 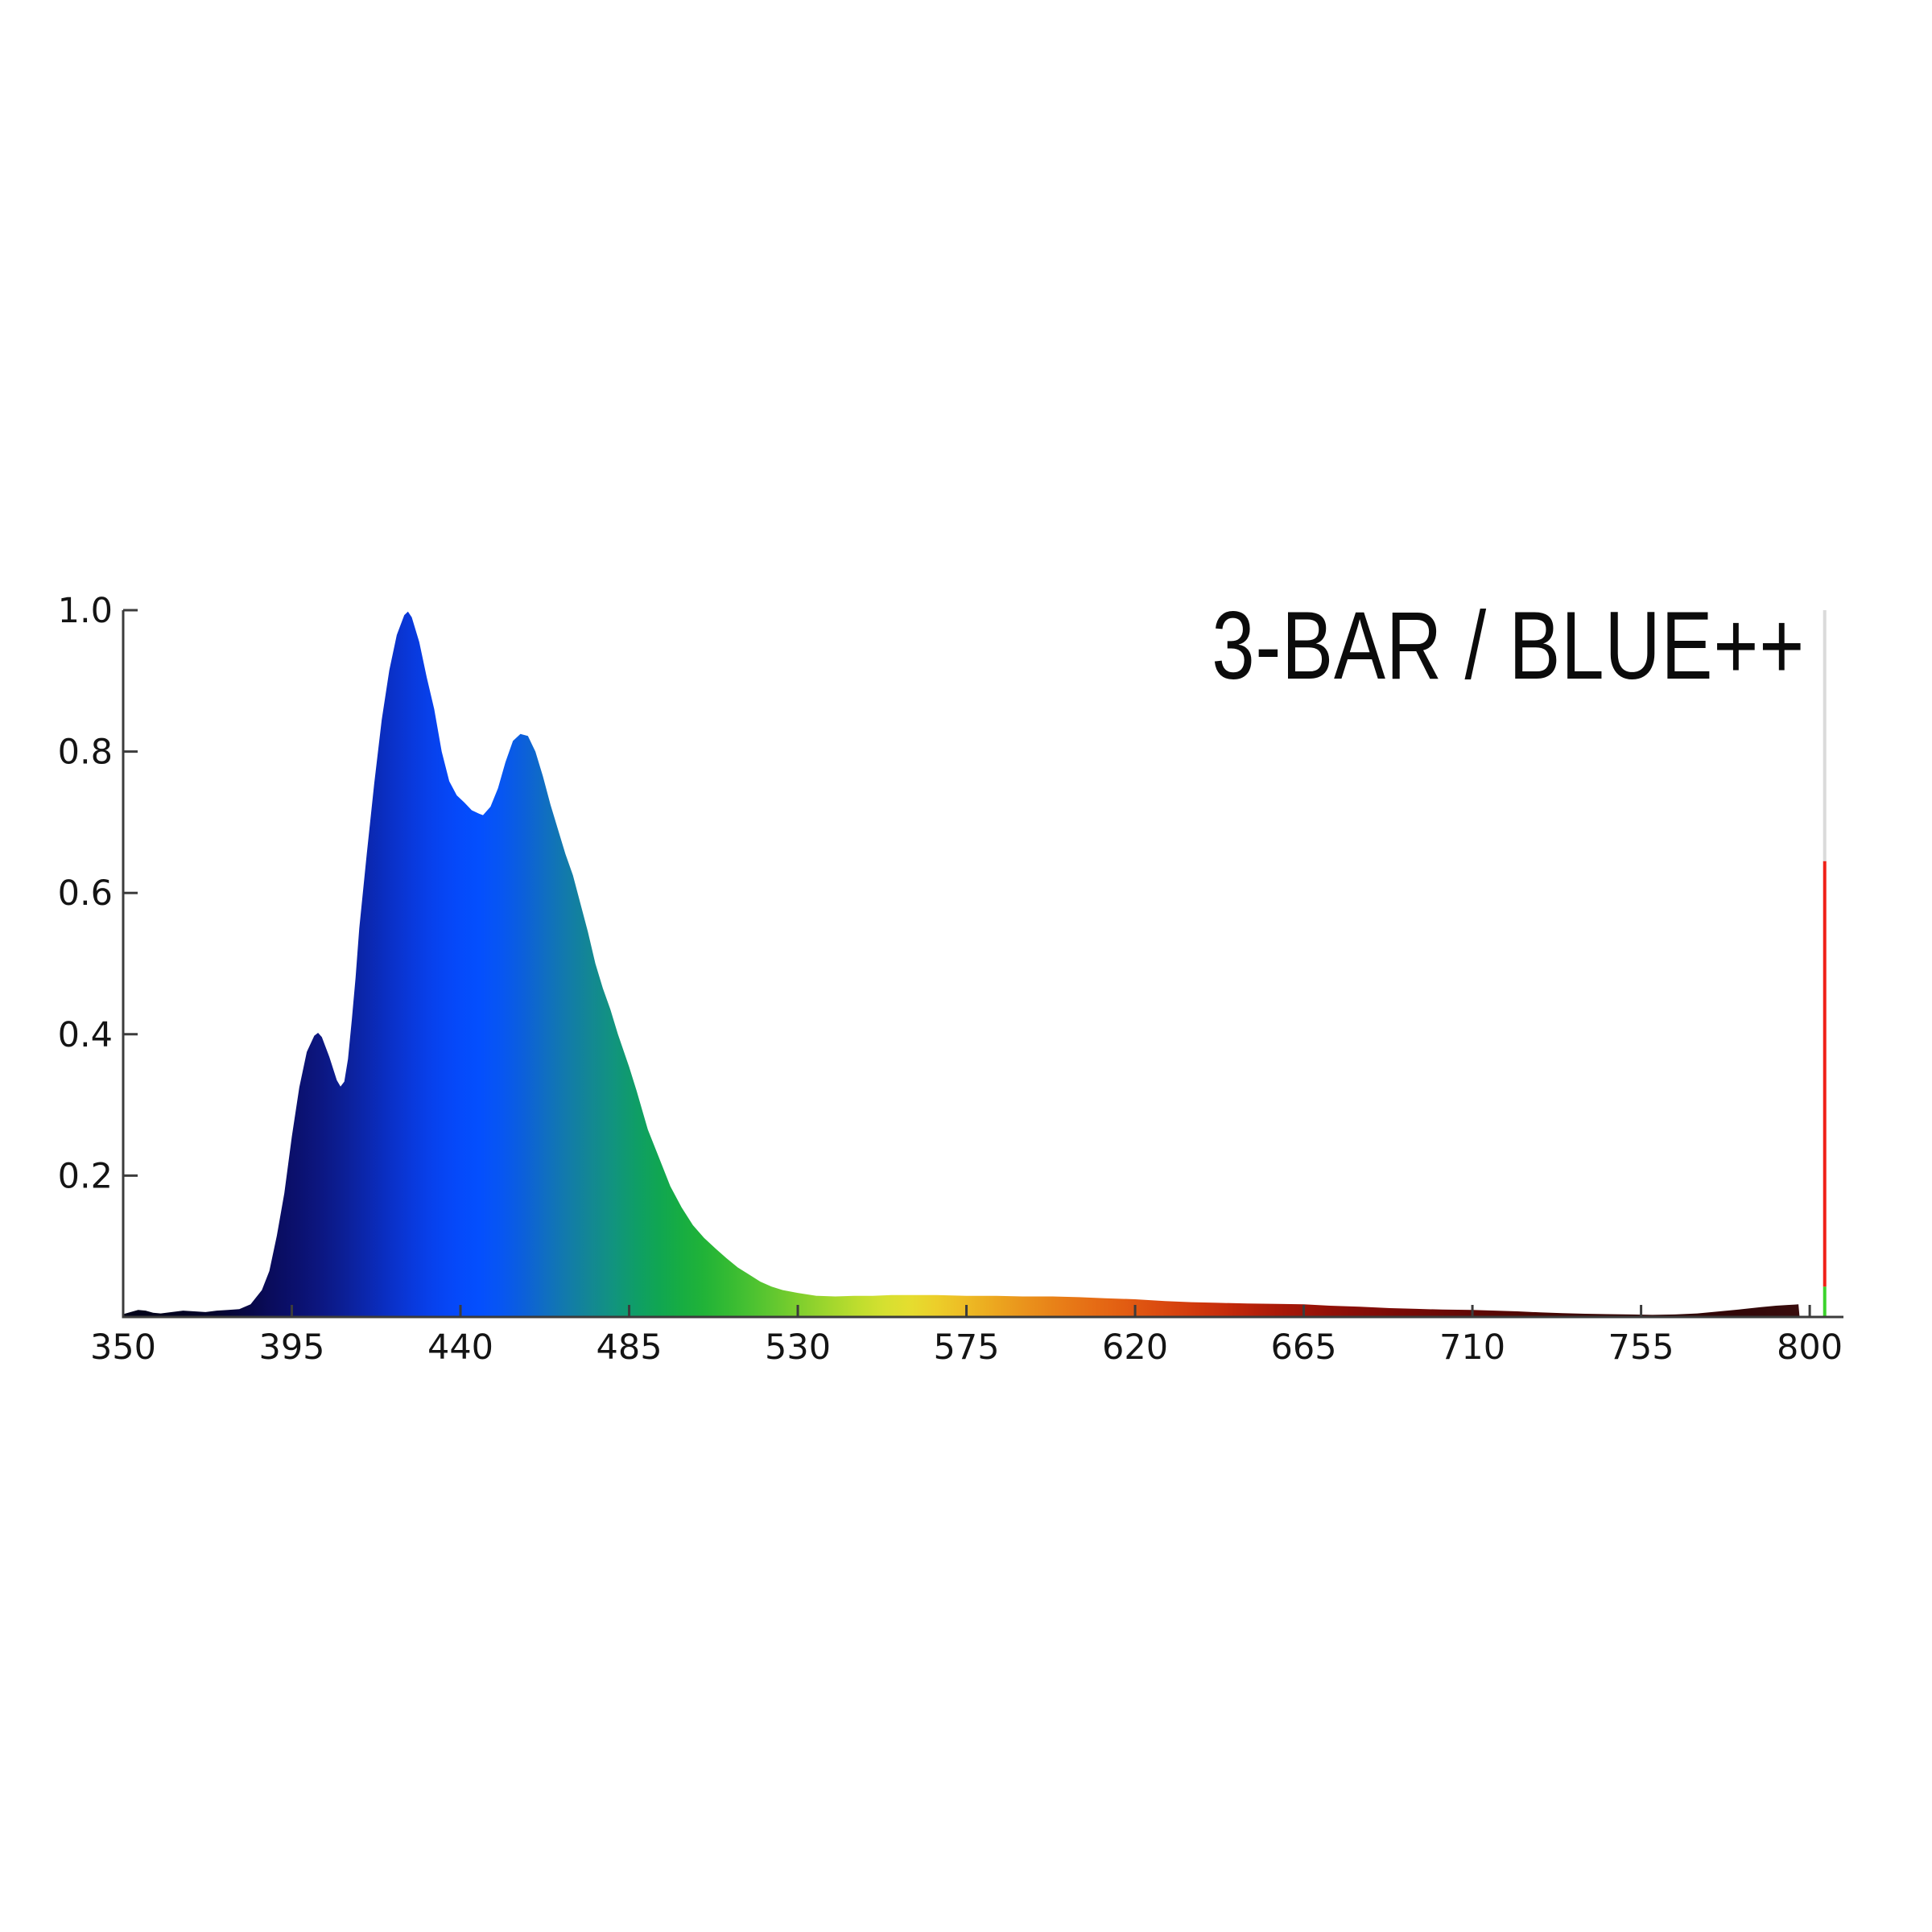 What do you see at coordinates (1135, 1347) in the screenshot?
I see `x-tick-label: 620` at bounding box center [1135, 1347].